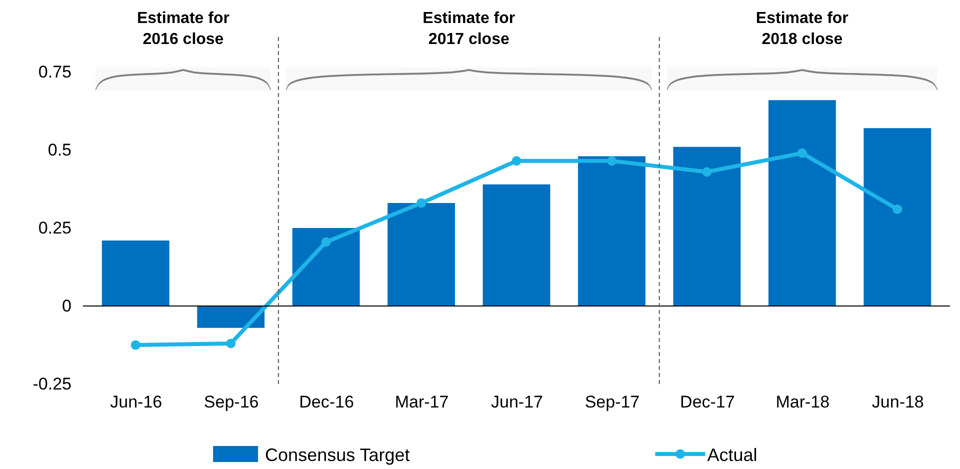  What do you see at coordinates (55, 228) in the screenshot?
I see `y-tick-label: 0.25` at bounding box center [55, 228].